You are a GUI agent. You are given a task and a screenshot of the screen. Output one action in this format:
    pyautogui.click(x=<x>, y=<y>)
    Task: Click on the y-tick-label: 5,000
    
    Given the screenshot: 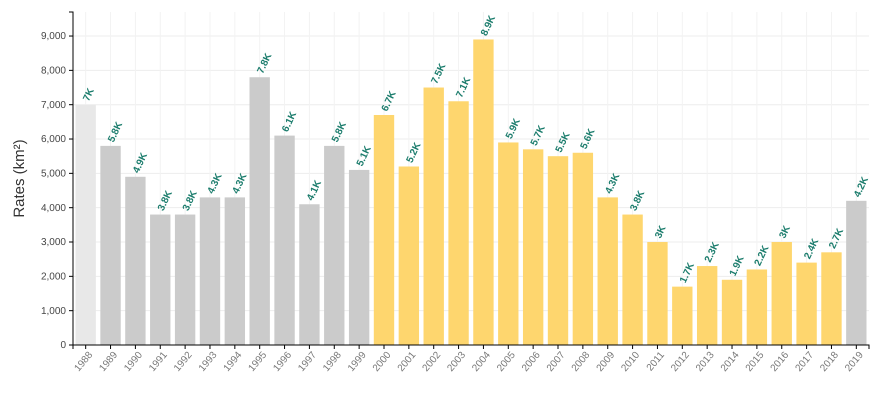 What is the action you would take?
    pyautogui.click(x=53, y=174)
    